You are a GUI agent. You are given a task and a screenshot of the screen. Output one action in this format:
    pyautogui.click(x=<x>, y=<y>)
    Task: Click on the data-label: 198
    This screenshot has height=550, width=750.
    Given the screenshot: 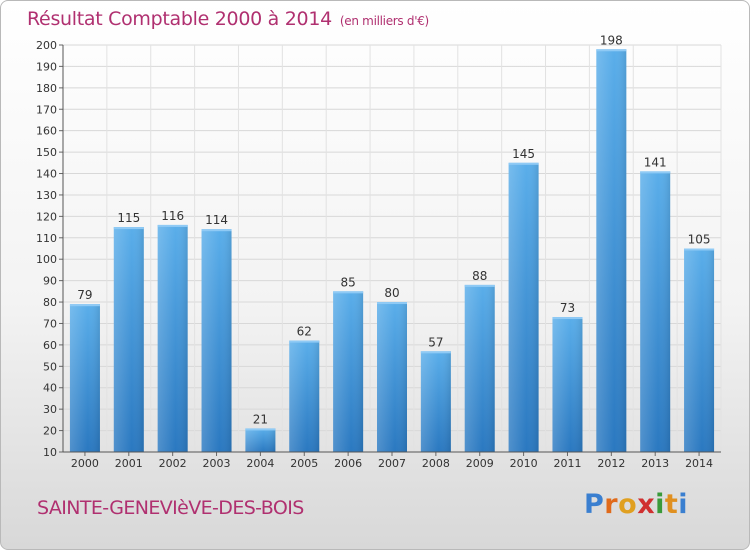 What is the action you would take?
    pyautogui.click(x=611, y=40)
    